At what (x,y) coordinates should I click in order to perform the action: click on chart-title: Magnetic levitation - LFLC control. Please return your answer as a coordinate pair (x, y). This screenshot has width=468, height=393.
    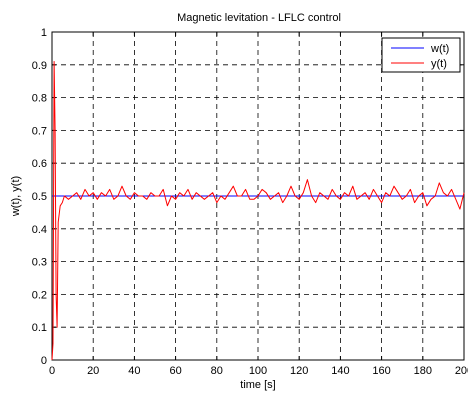
    Looking at the image, I should click on (259, 18).